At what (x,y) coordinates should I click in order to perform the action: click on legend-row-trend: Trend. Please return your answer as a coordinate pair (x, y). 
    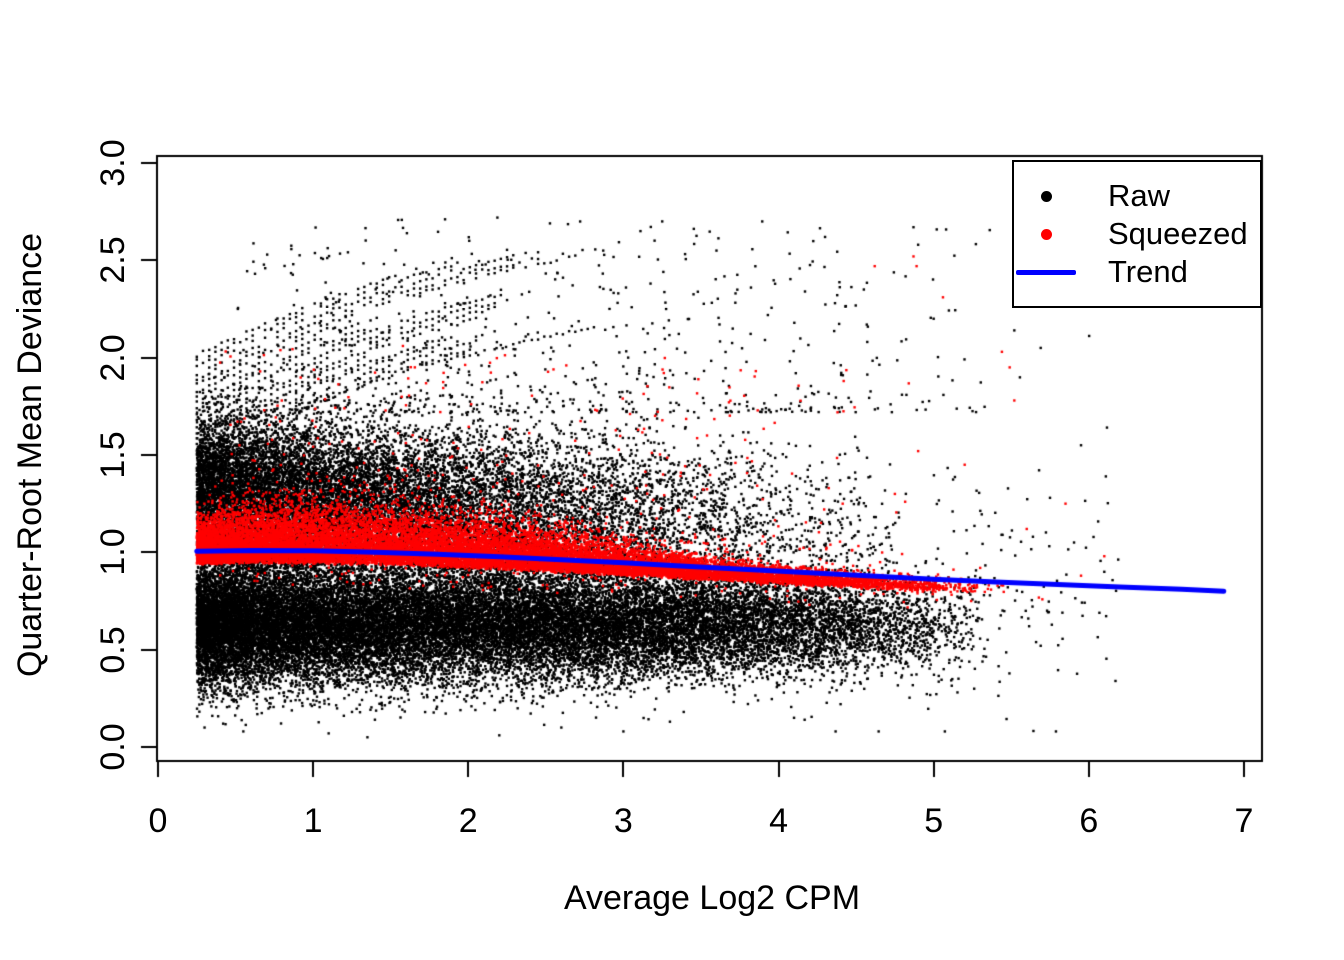
    Looking at the image, I should click on (1137, 272).